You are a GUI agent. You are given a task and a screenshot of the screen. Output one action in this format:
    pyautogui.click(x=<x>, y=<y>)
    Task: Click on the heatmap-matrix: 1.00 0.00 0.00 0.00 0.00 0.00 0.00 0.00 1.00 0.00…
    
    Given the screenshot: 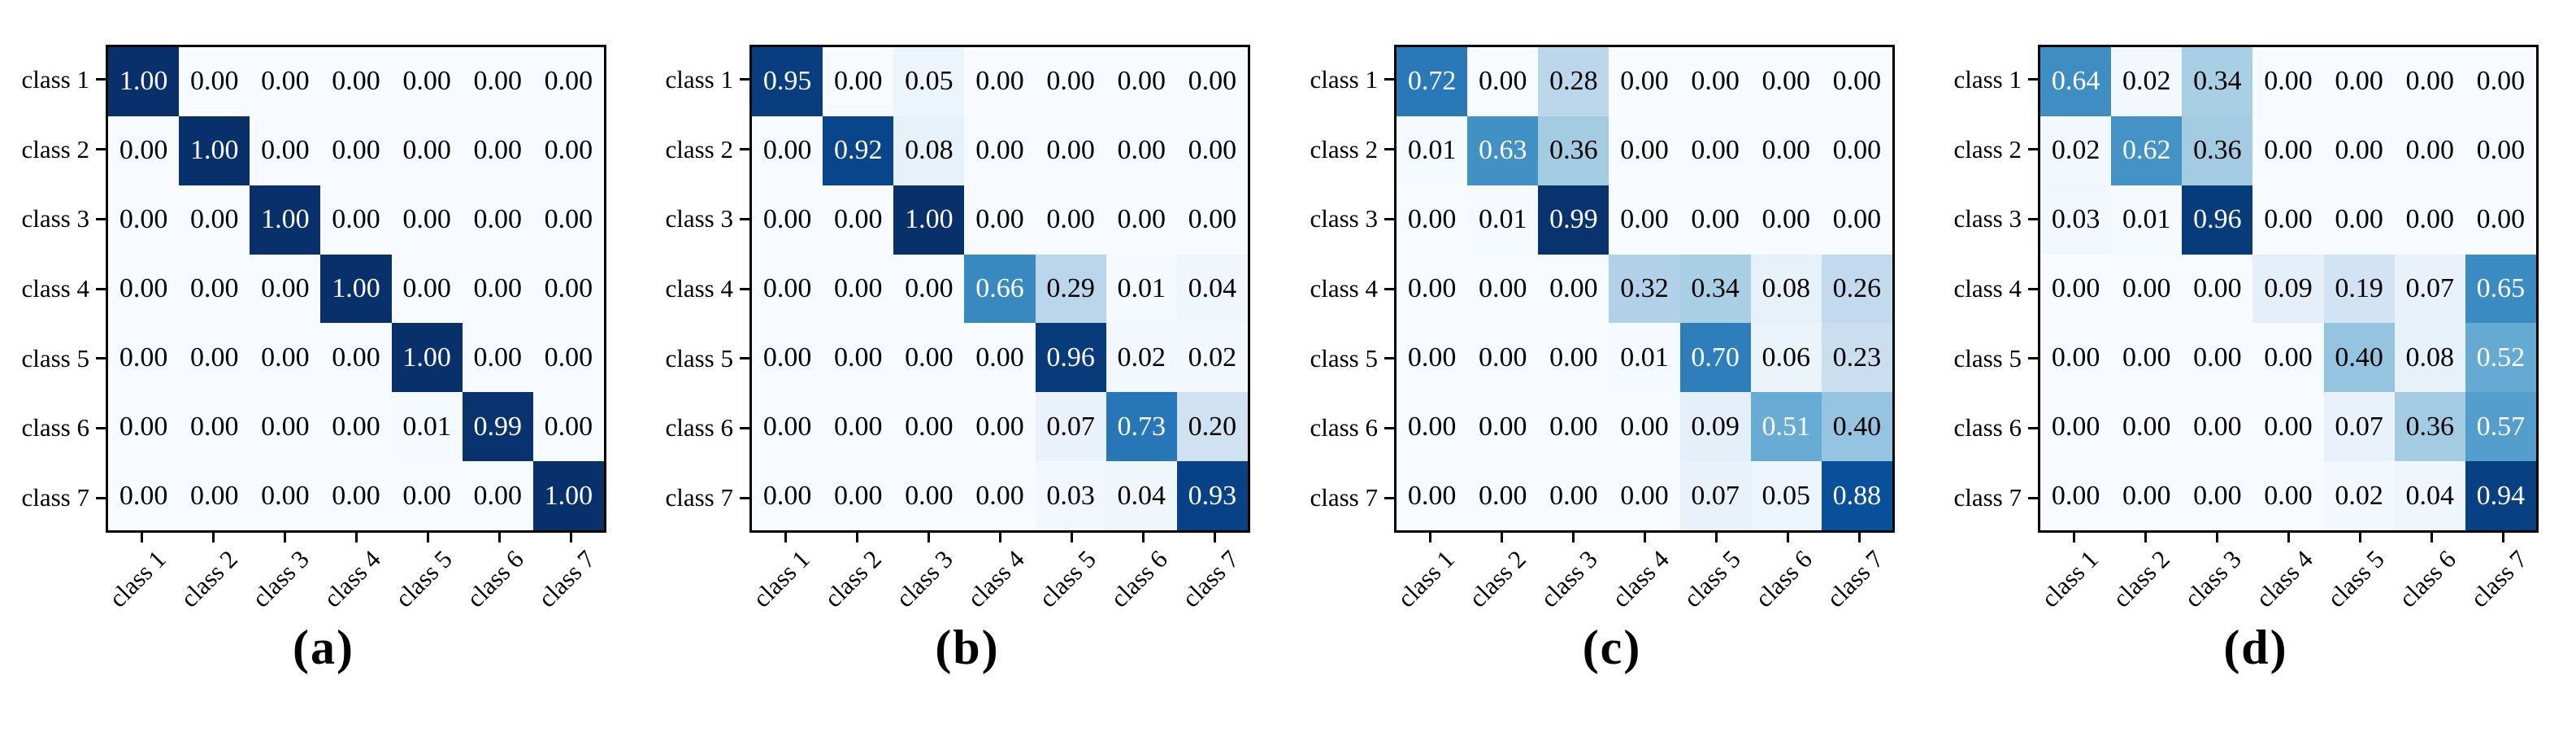 What is the action you would take?
    pyautogui.click(x=356, y=289)
    